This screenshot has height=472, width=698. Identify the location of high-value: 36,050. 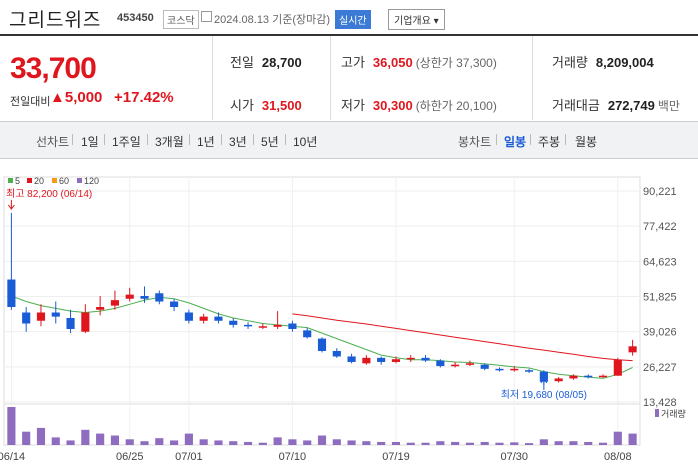
(392, 62).